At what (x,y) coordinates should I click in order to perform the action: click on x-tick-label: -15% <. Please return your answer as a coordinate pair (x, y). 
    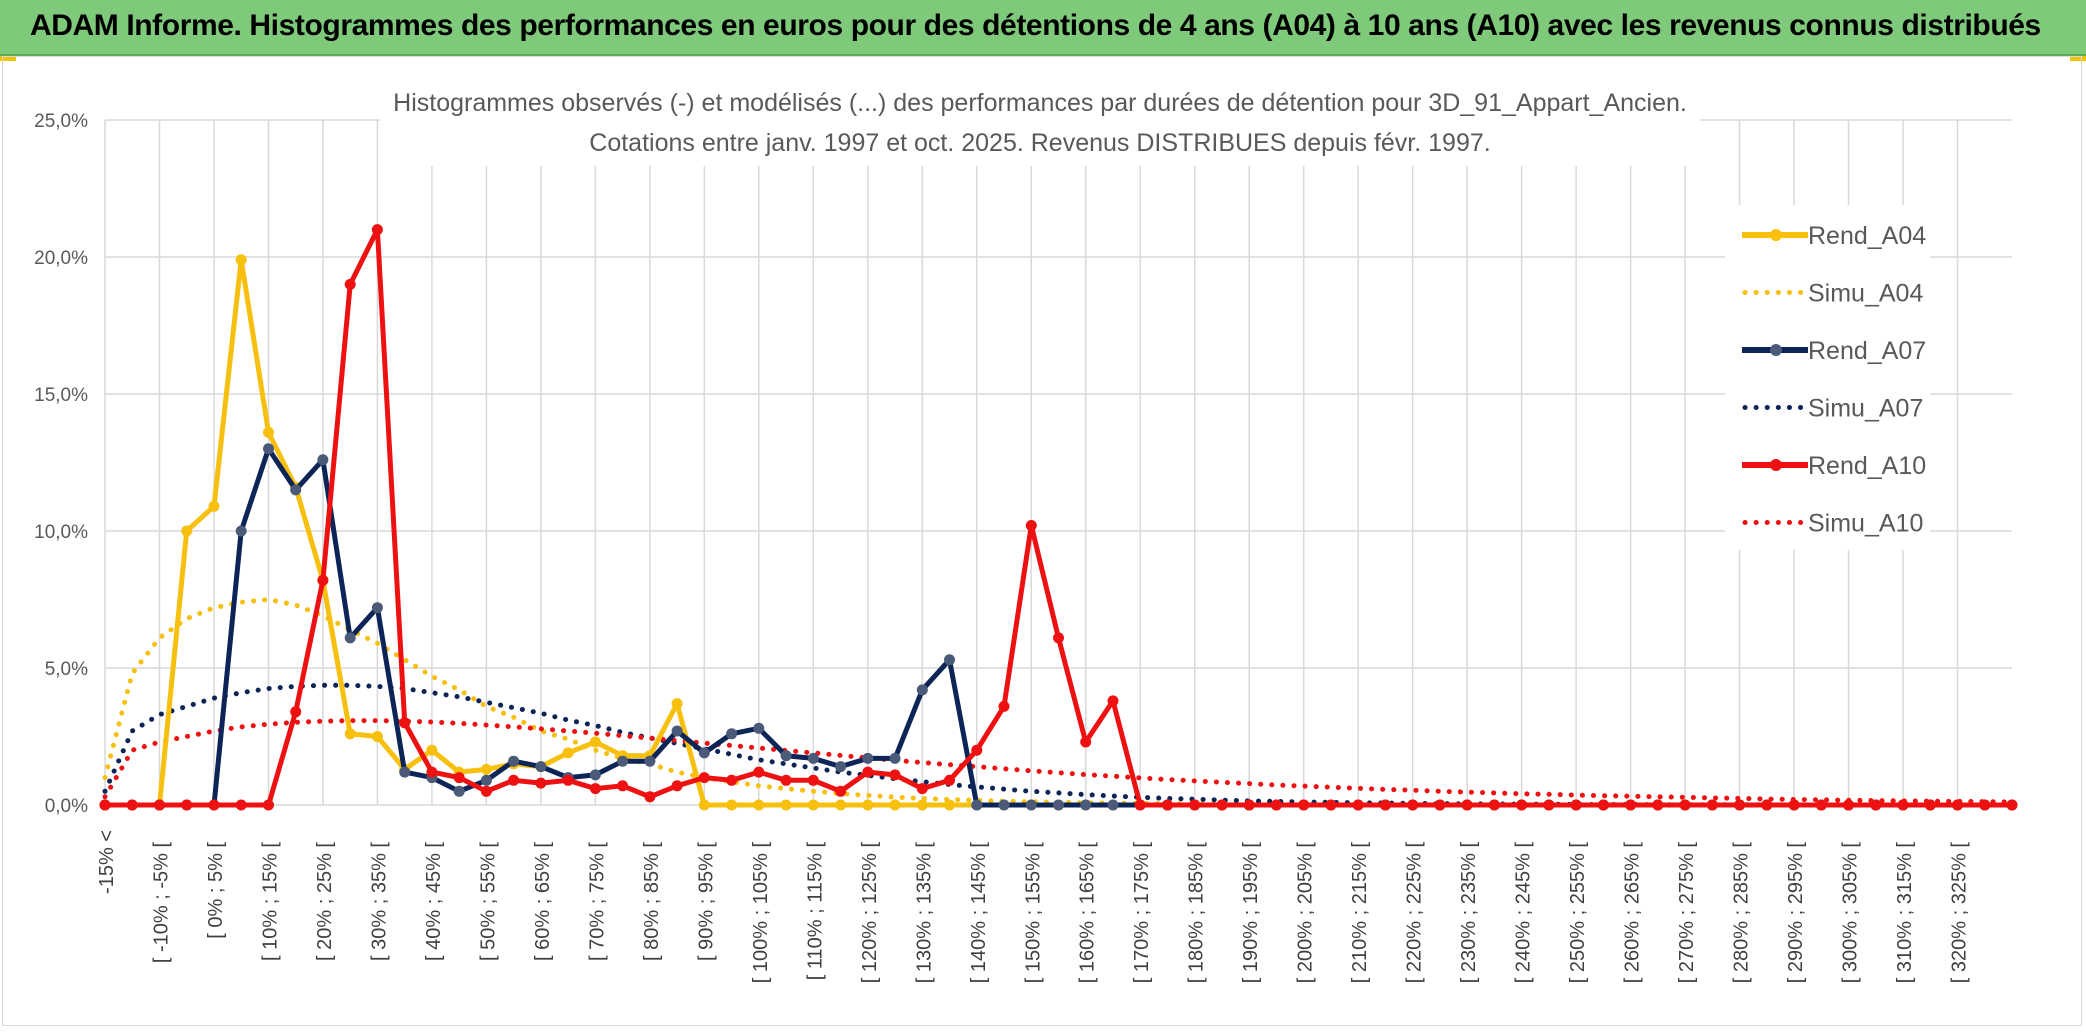
    Looking at the image, I should click on (107, 862).